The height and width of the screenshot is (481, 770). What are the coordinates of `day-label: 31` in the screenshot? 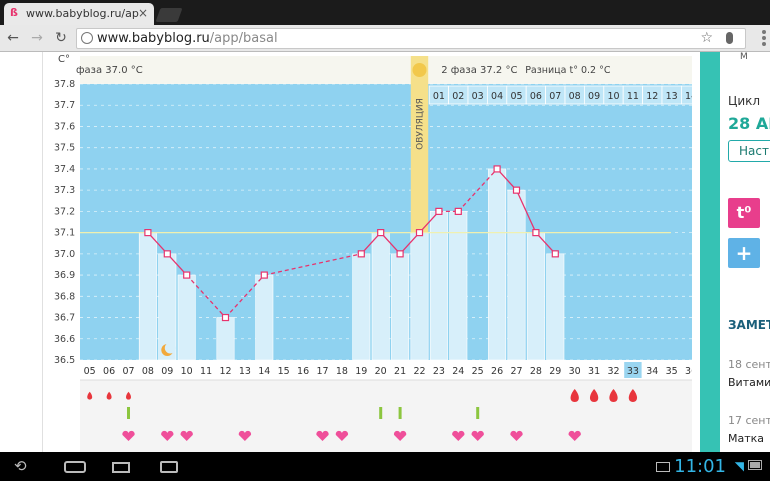 It's located at (594, 371).